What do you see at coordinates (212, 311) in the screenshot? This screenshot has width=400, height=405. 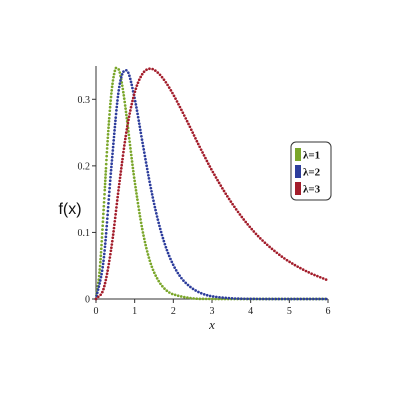 I see `x-tick-label: 3` at bounding box center [212, 311].